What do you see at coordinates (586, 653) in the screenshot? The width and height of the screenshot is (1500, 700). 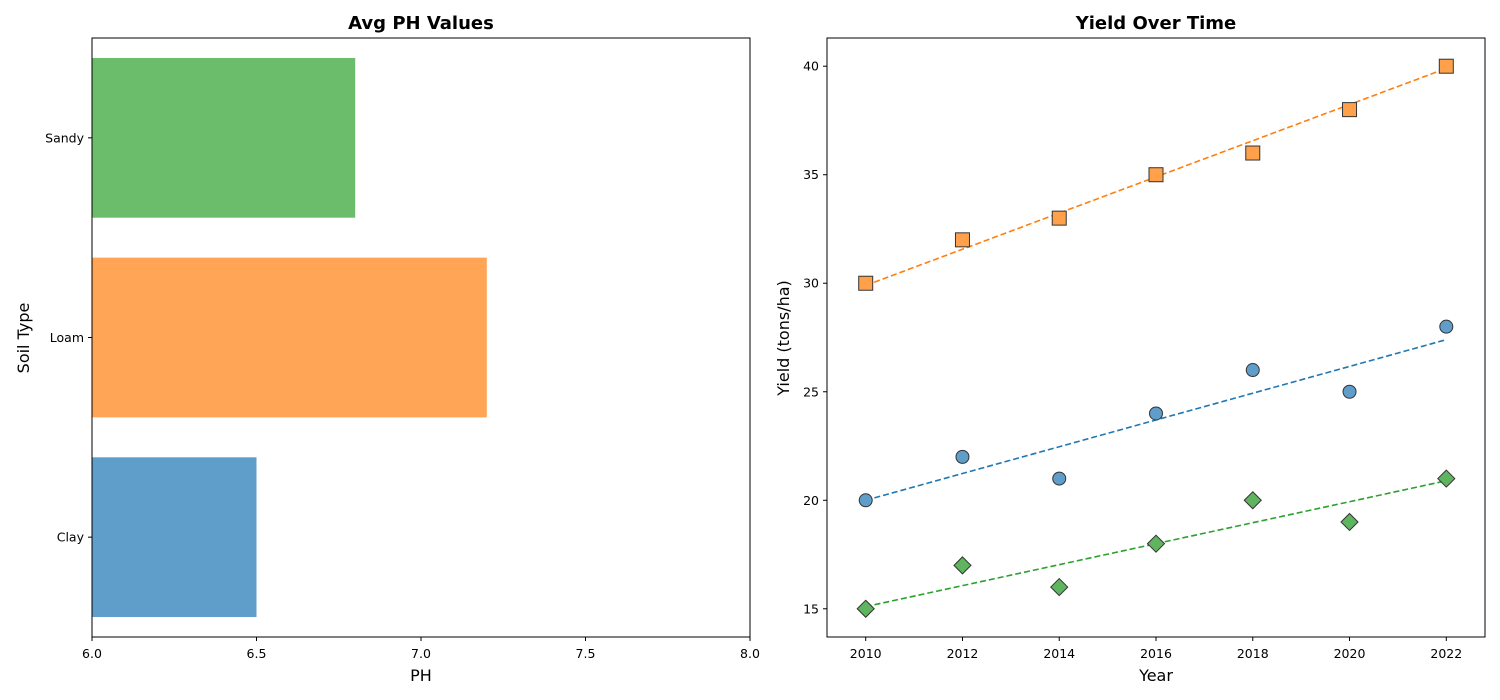 I see `bar-x-tick-label: 7.5` at bounding box center [586, 653].